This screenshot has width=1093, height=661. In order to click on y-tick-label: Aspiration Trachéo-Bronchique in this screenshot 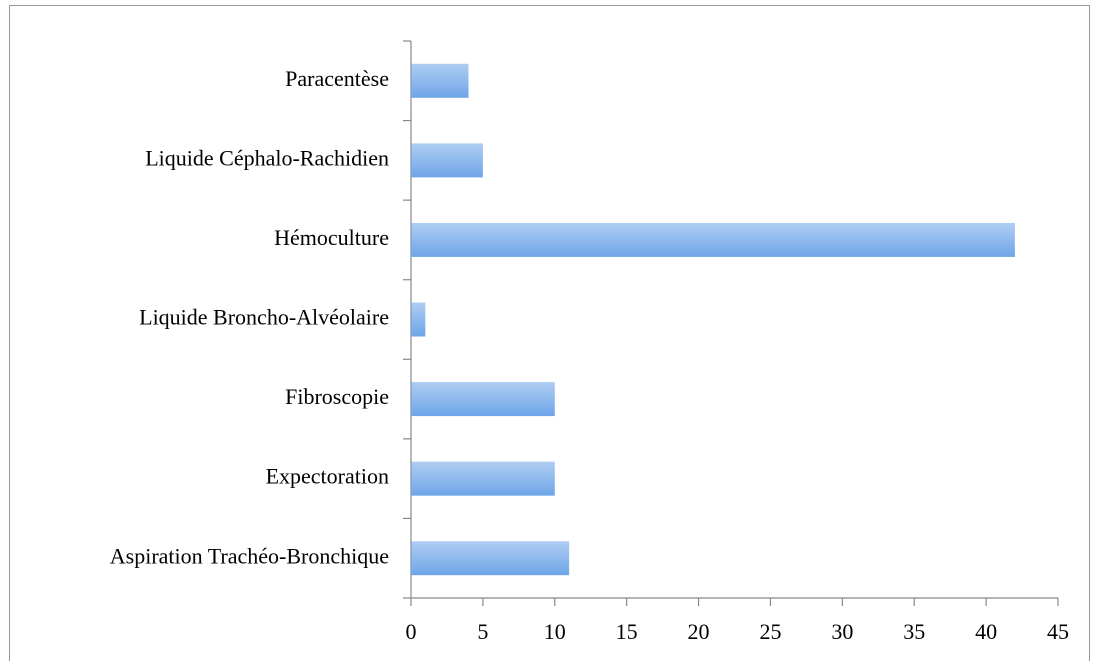, I will do `click(249, 555)`.